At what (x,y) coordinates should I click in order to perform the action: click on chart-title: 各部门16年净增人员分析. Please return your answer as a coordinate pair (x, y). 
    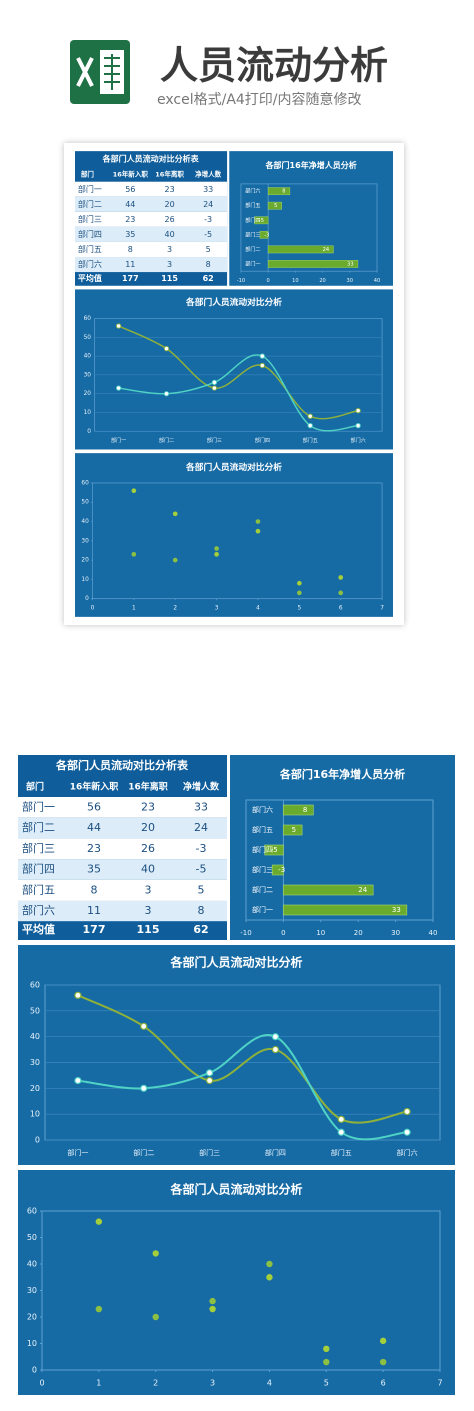
    Looking at the image, I should click on (342, 774).